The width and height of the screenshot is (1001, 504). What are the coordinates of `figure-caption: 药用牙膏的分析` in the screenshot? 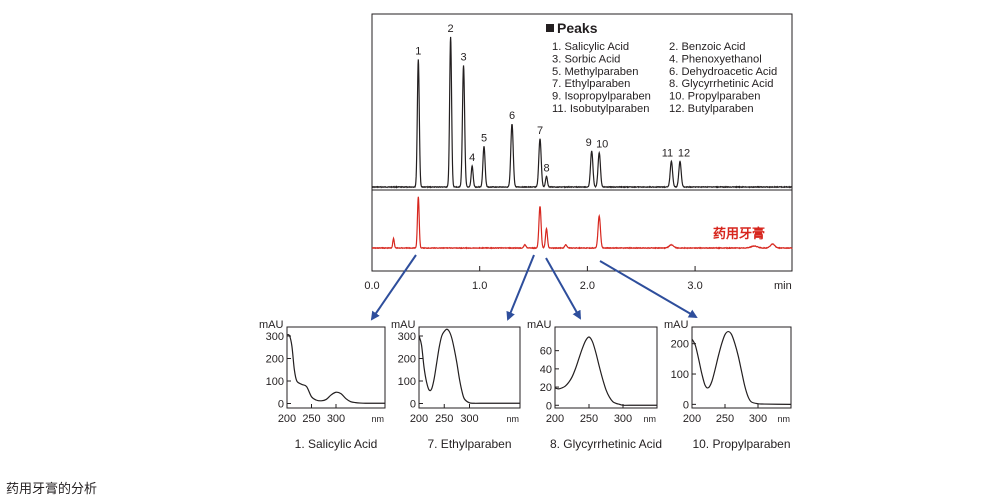 It's located at (52, 489).